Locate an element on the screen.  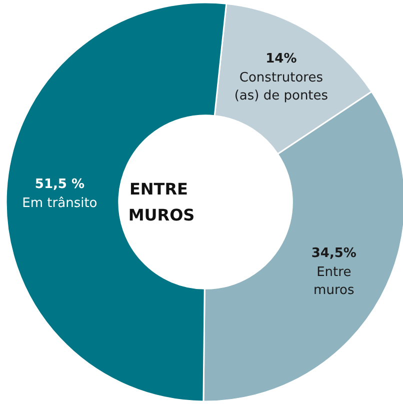
data-label: 14% is located at coordinates (281, 59).